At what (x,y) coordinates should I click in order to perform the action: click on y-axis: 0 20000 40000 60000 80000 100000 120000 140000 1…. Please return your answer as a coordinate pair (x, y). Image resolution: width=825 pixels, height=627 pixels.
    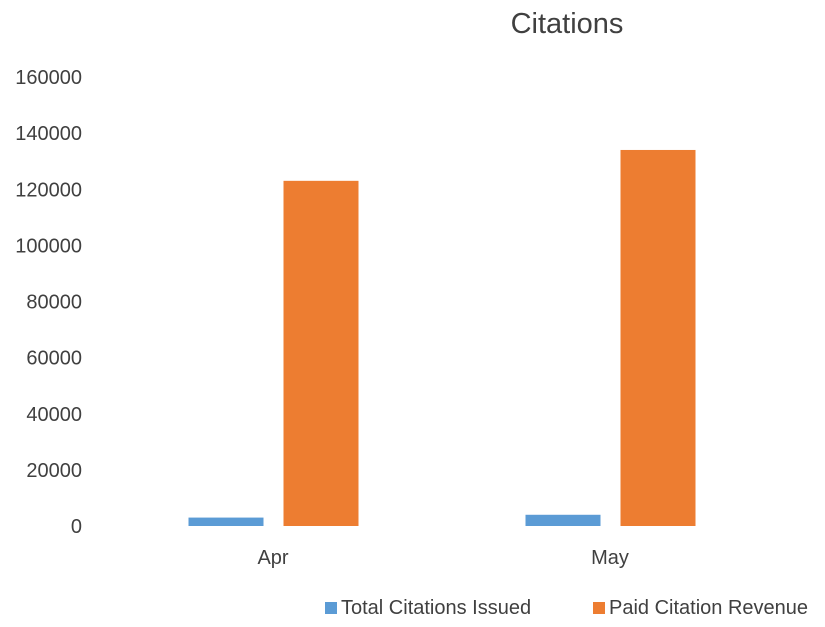
    Looking at the image, I should click on (48, 302).